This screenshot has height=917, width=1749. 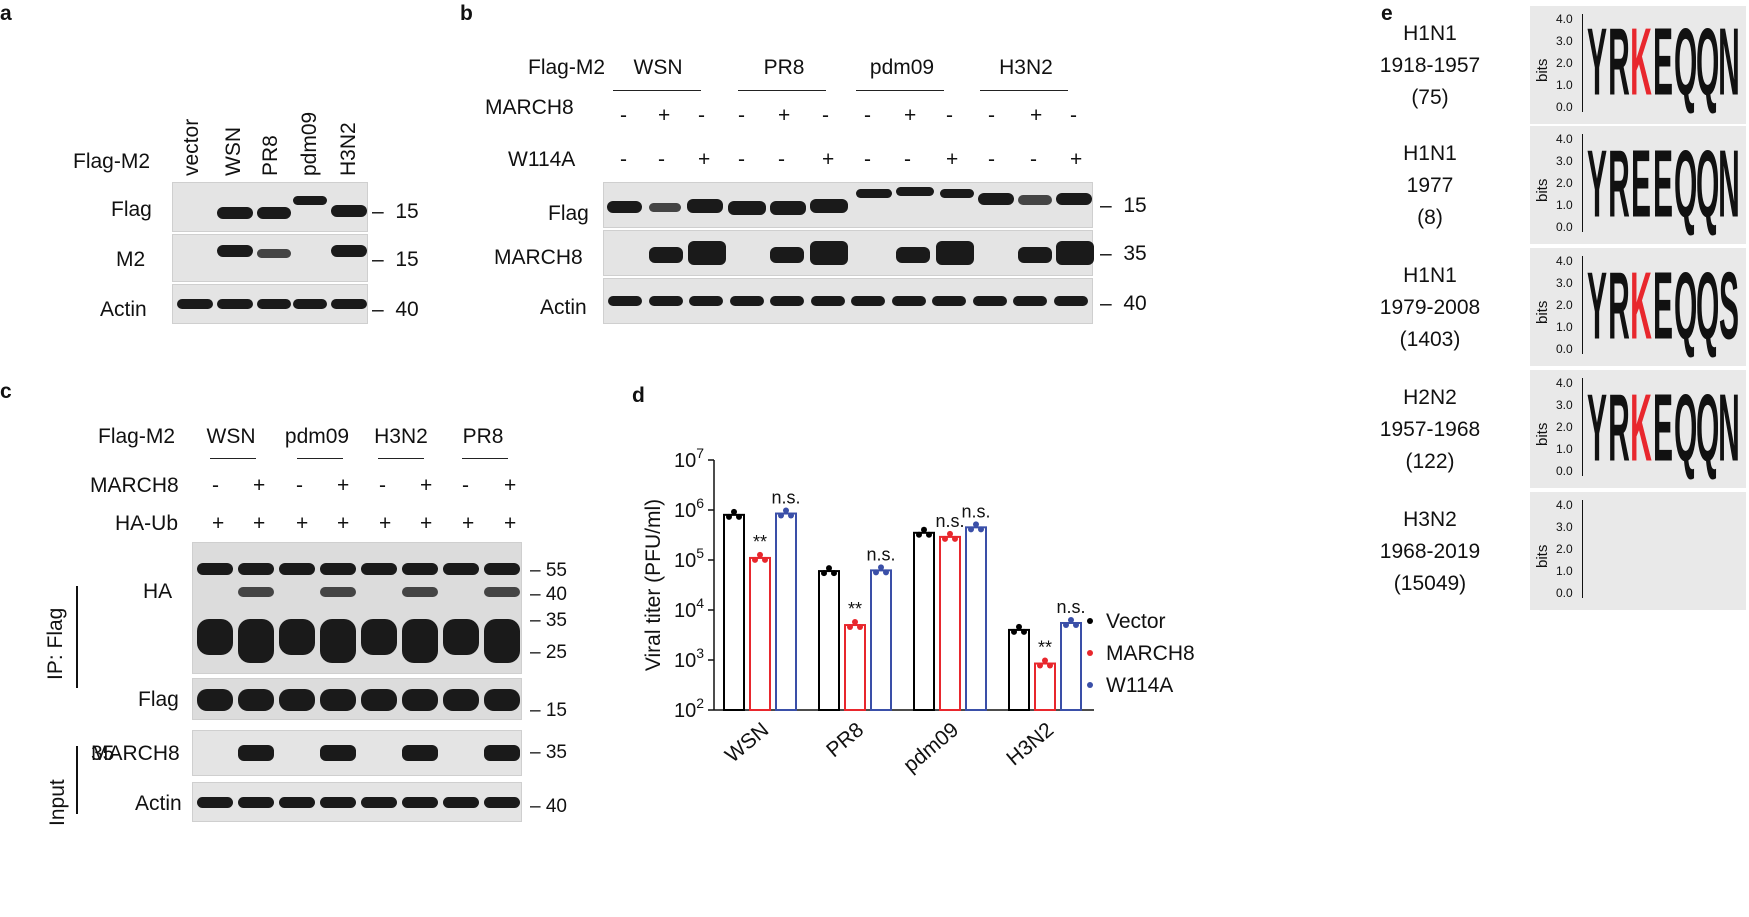 I want to click on panel-b-row-label: Flag-M2, so click(x=567, y=67).